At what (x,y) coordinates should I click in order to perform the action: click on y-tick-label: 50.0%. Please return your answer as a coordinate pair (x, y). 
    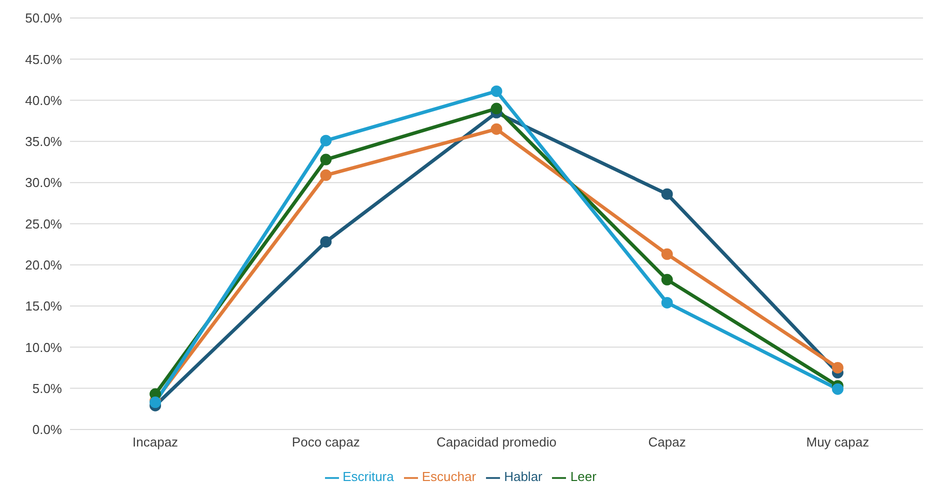
    Looking at the image, I should click on (43, 18).